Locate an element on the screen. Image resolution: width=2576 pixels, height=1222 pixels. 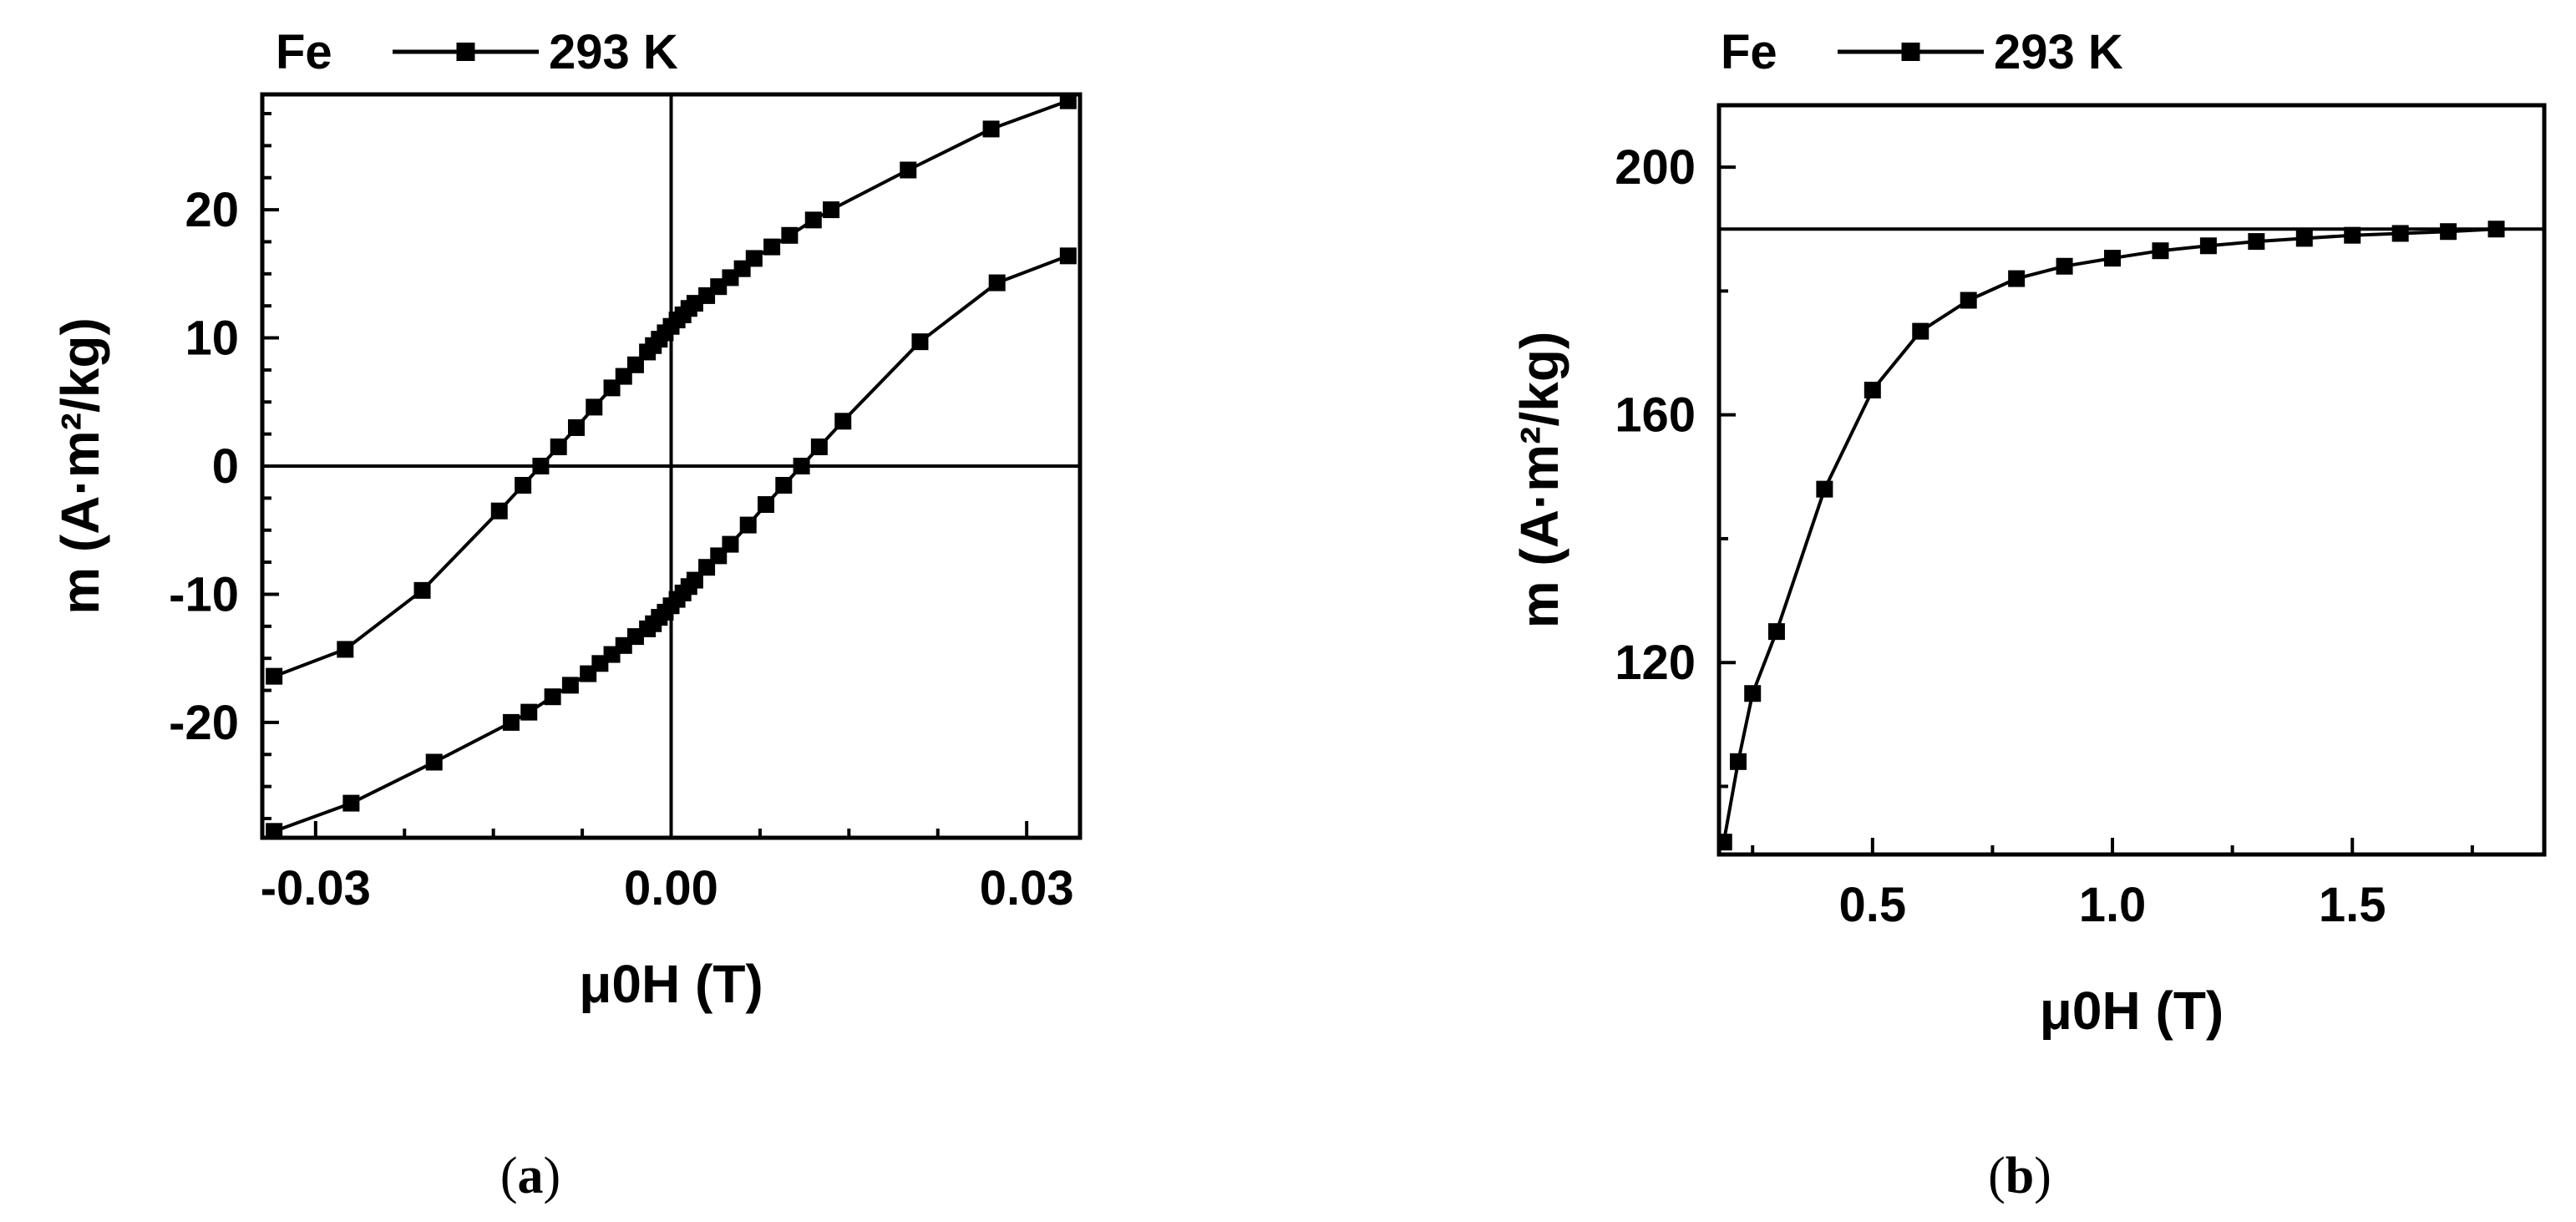
y-tick-label: 10 is located at coordinates (212, 339).